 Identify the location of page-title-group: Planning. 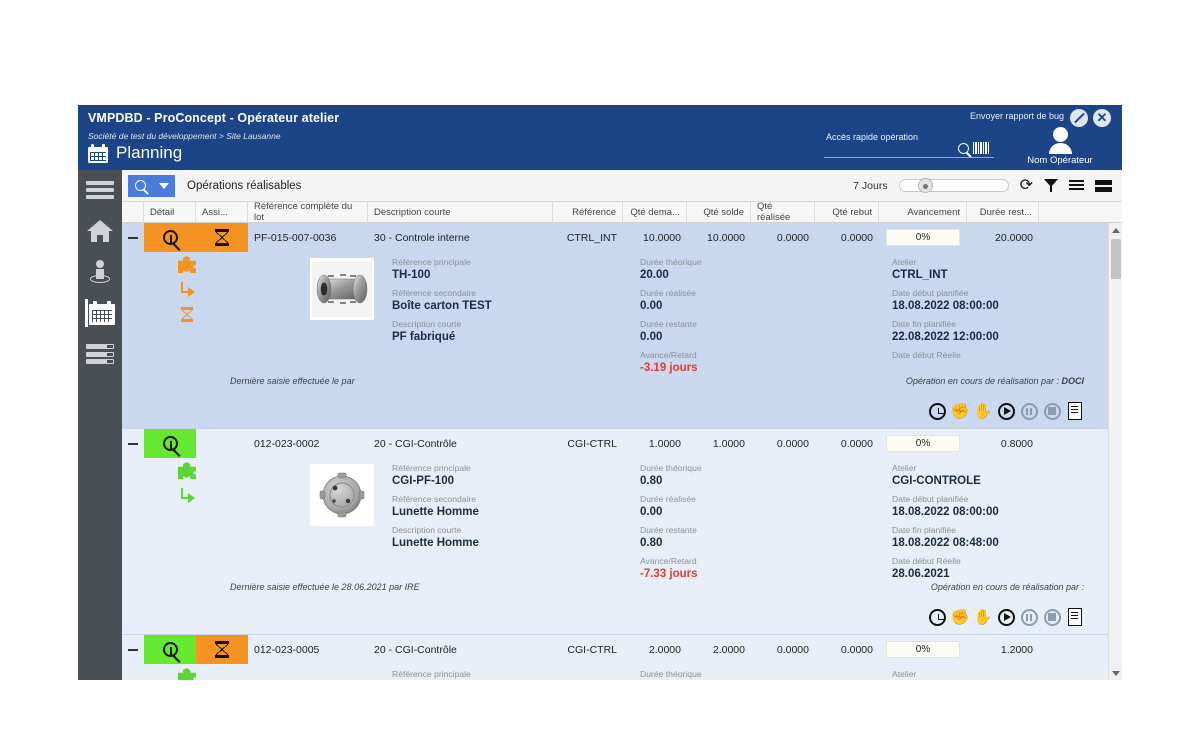
(135, 153).